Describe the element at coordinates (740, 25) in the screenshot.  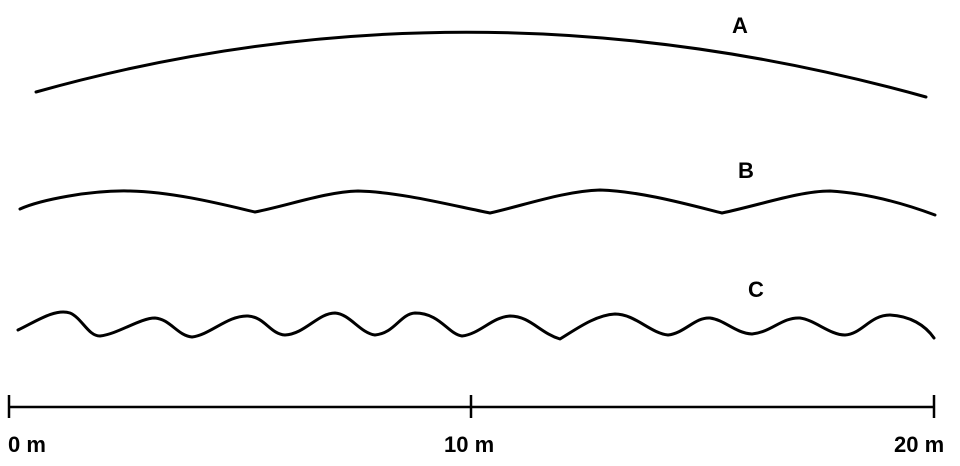
I see `wave-a-label: A` at that location.